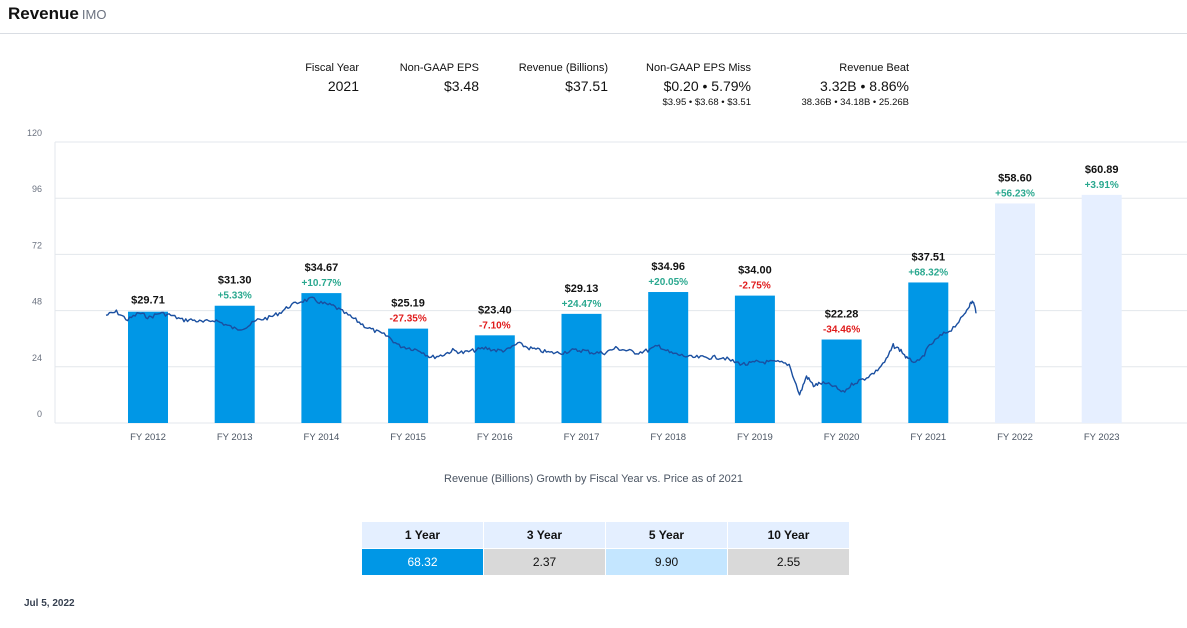 The image size is (1187, 628). Describe the element at coordinates (57, 13) in the screenshot. I see `page-title: Revenue IMO` at that location.